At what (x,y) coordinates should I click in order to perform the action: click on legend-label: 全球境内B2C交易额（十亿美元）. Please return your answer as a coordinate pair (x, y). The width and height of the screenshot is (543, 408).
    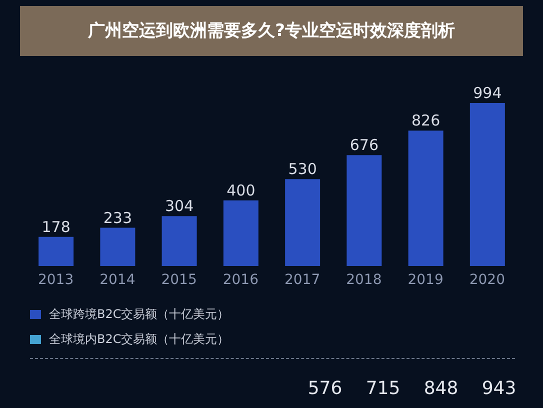
    Looking at the image, I should click on (139, 339).